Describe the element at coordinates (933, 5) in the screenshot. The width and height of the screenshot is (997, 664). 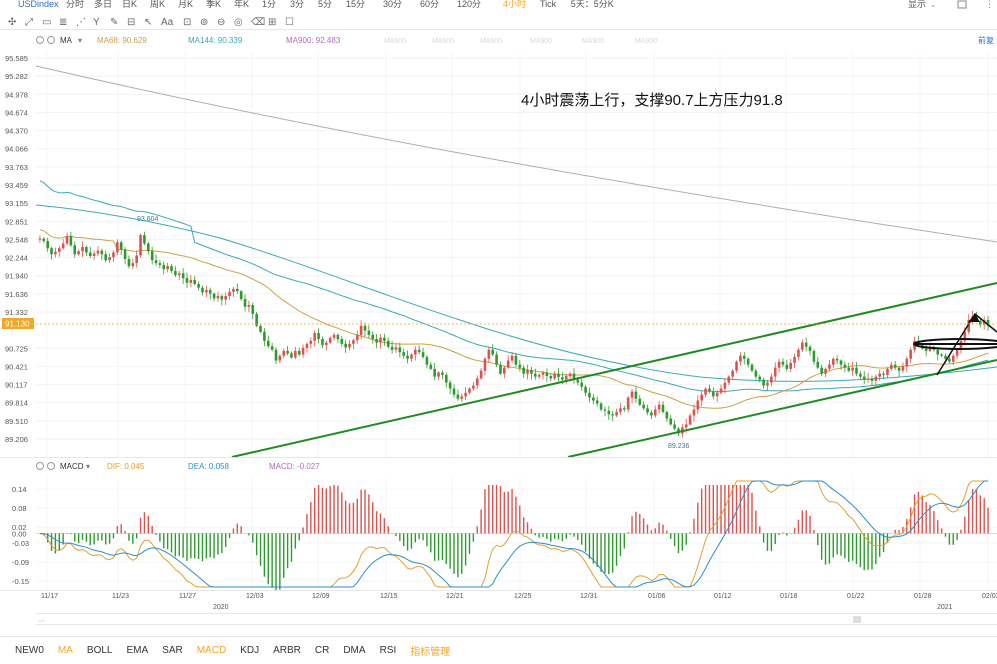
I see `chevron-down-icon: ⌄` at that location.